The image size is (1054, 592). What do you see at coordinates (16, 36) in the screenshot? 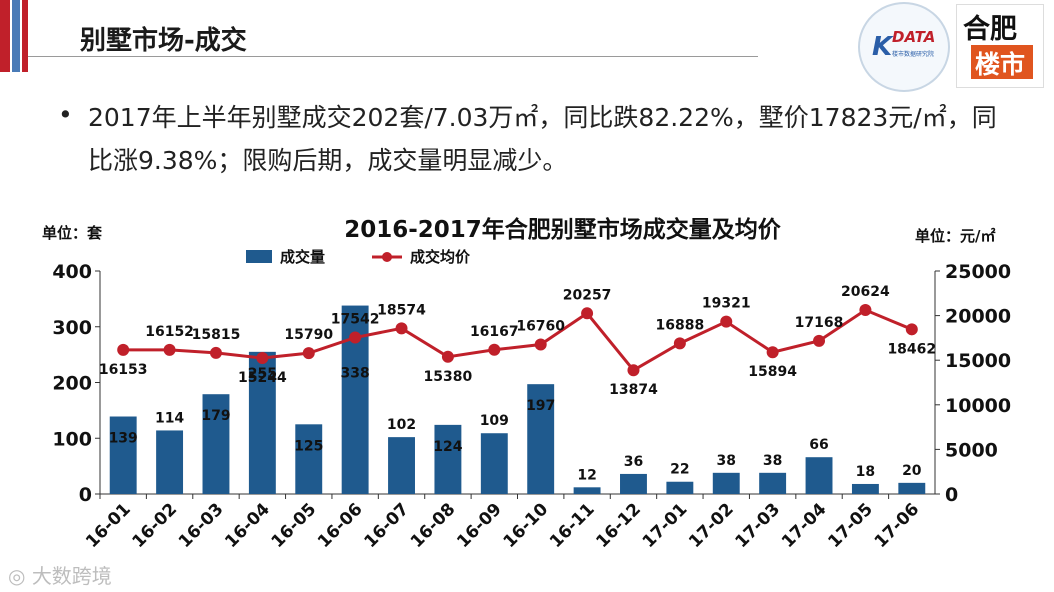
I see `accent-bar-blue` at bounding box center [16, 36].